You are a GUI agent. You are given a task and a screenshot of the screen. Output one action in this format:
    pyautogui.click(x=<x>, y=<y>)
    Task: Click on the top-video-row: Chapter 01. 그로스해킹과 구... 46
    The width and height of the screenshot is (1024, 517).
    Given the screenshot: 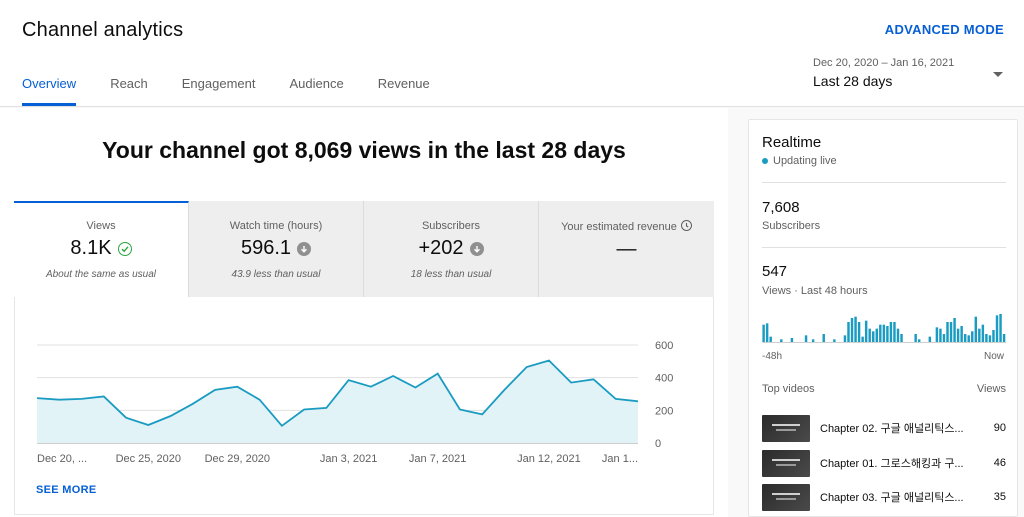 What is the action you would take?
    pyautogui.click(x=884, y=463)
    